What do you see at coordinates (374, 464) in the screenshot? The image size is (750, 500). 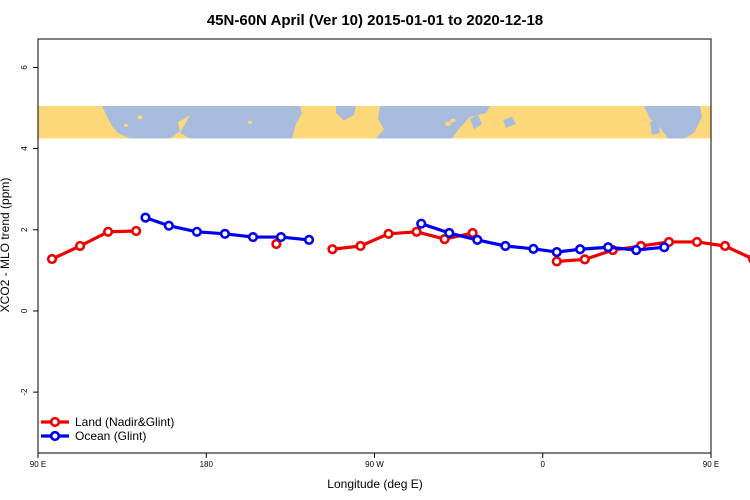 I see `x-tick-label: 90 W` at bounding box center [374, 464].